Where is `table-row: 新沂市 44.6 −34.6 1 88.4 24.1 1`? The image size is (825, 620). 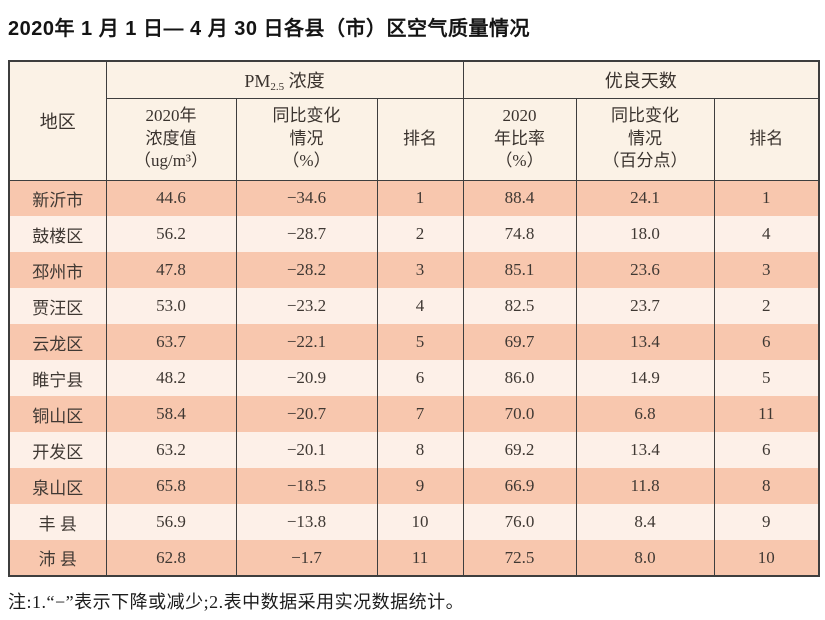
table-row: 新沂市 44.6 −34.6 1 88.4 24.1 1 is located at coordinates (414, 198).